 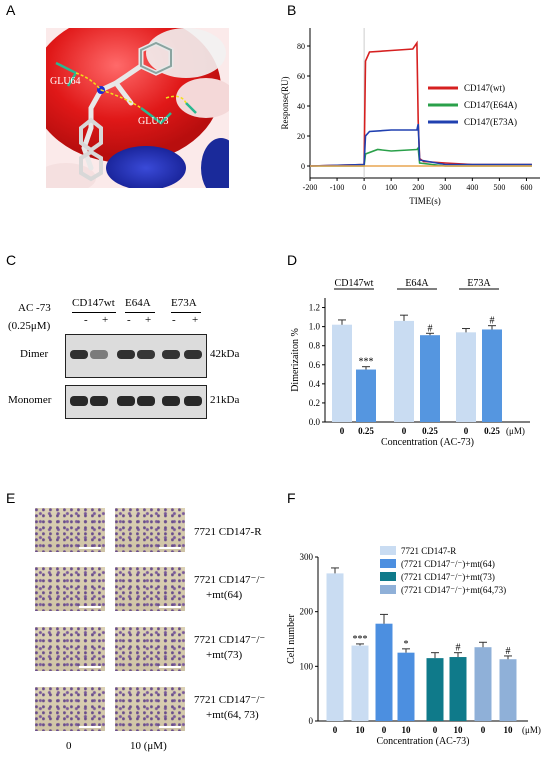 I want to click on x-tick-label-2: 10, so click(x=361, y=730).